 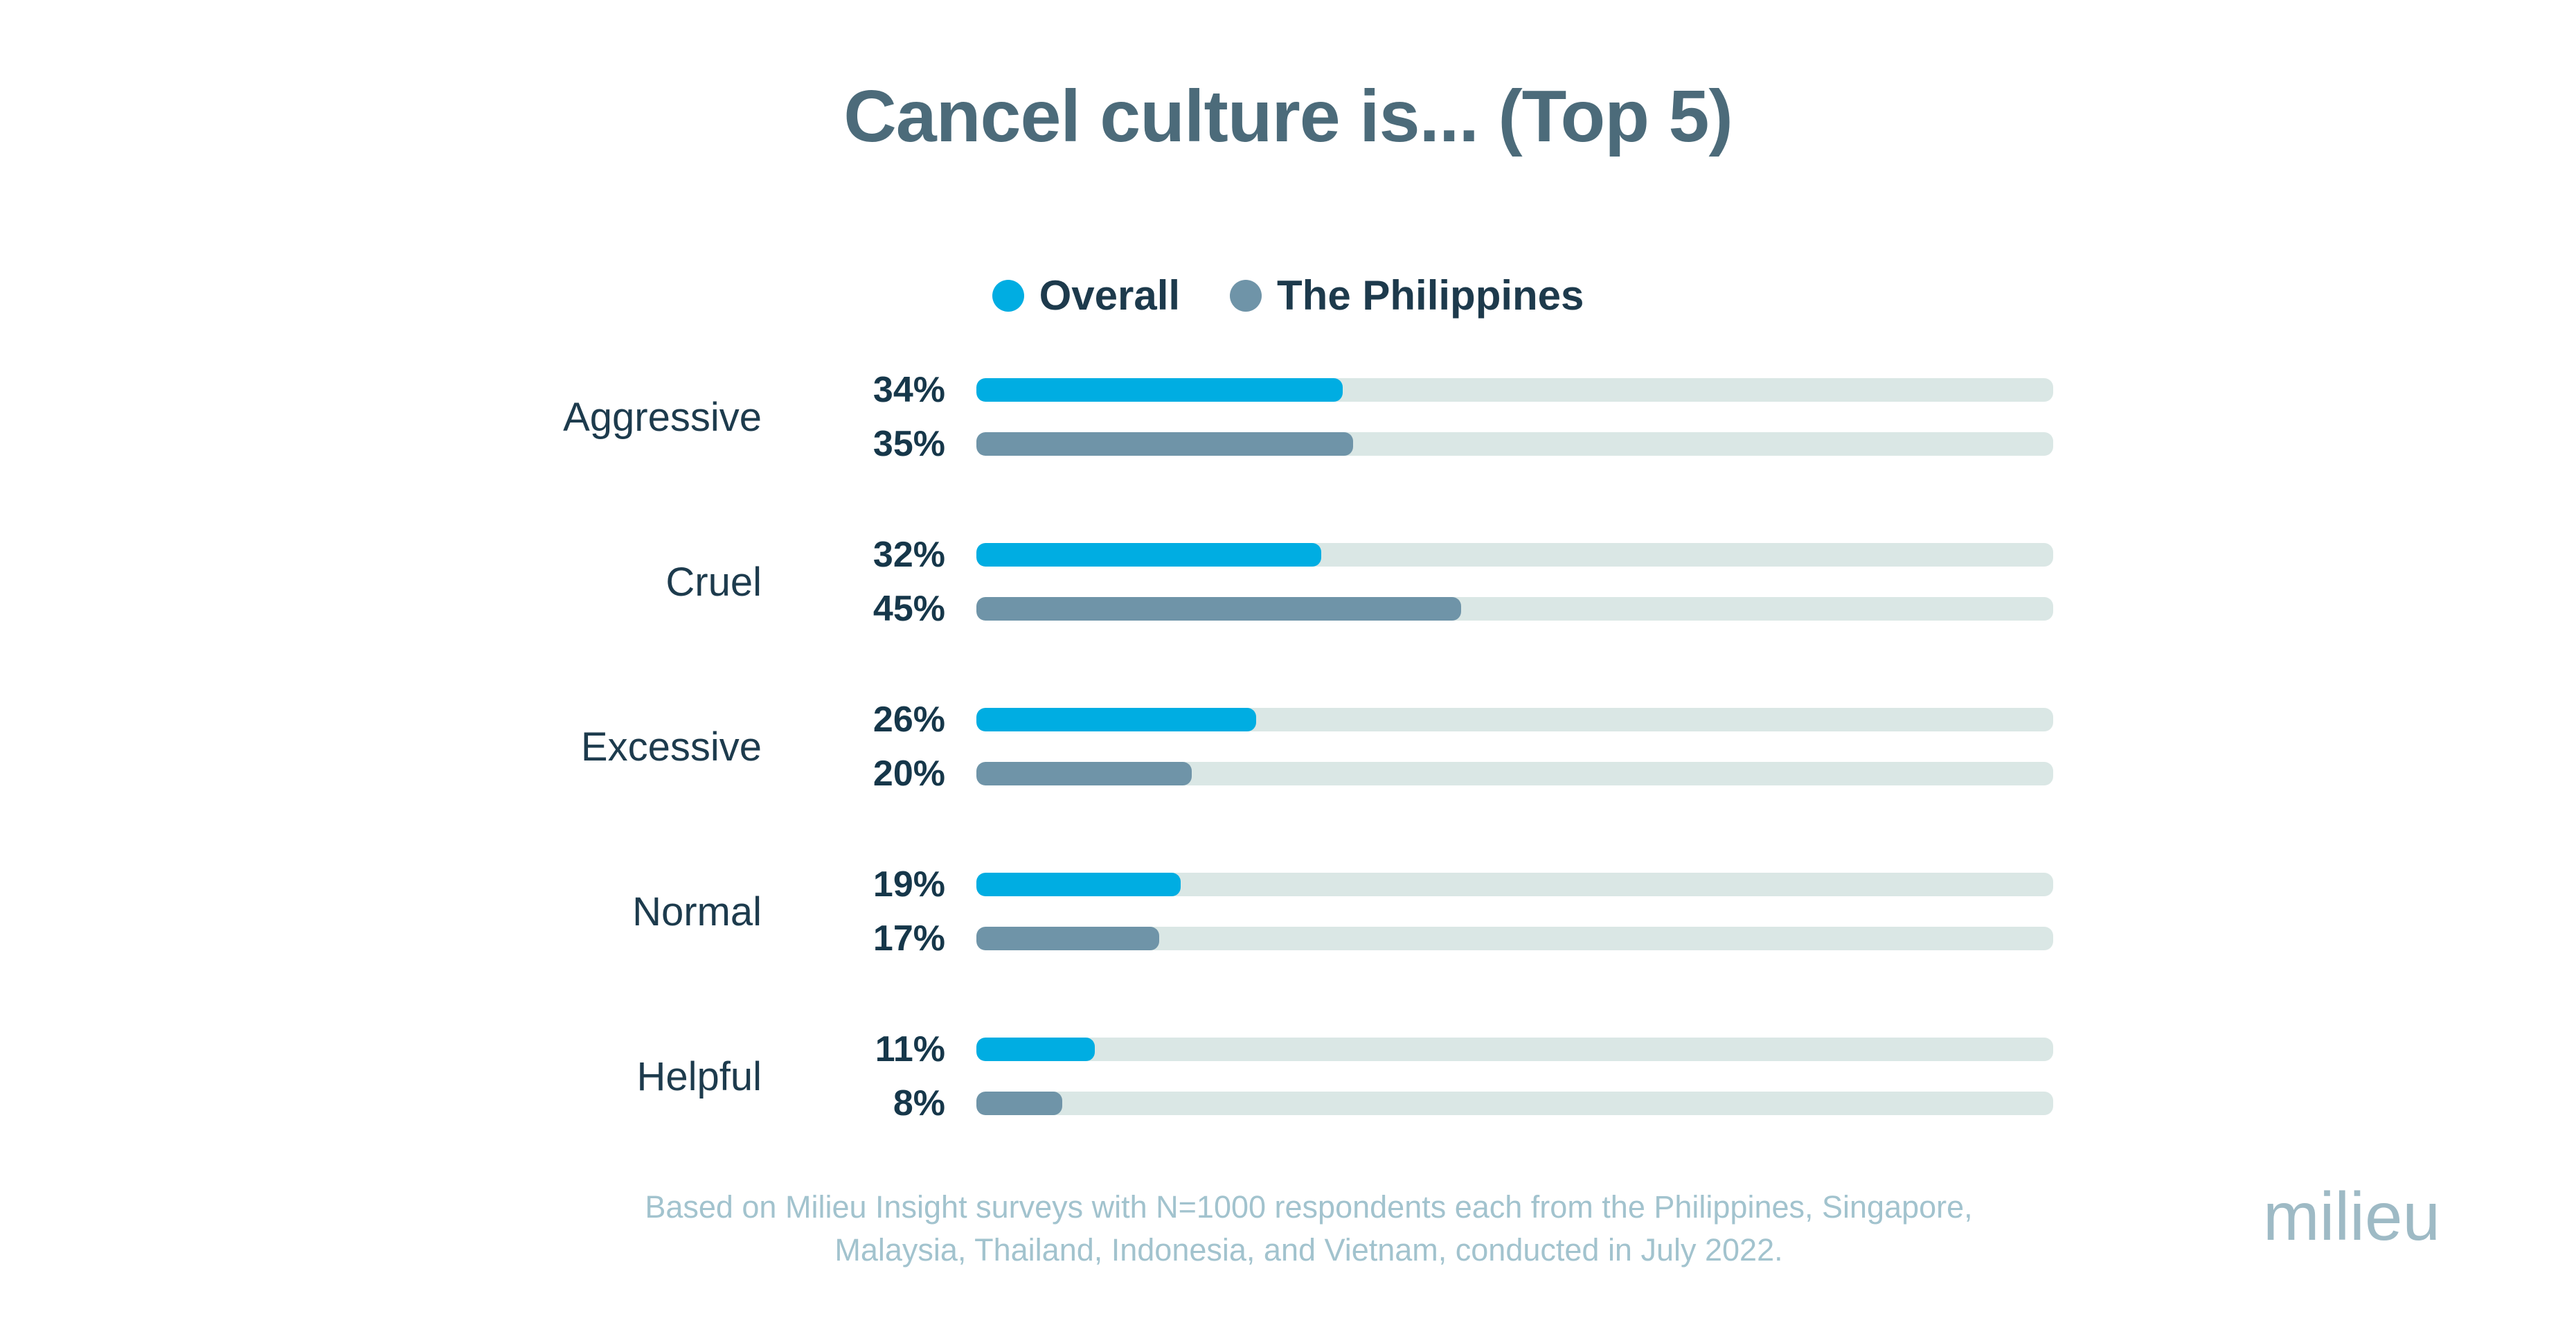 I want to click on category-row-cruel: Cruel 32% 45%, so click(x=1269, y=582).